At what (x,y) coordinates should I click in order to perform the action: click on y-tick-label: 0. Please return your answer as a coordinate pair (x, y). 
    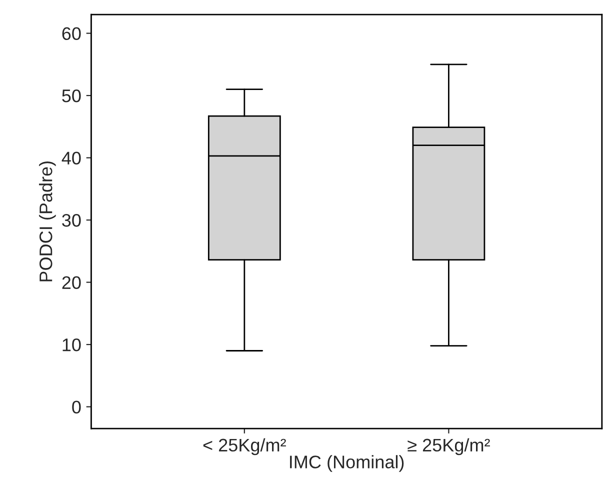
    Looking at the image, I should click on (76, 407).